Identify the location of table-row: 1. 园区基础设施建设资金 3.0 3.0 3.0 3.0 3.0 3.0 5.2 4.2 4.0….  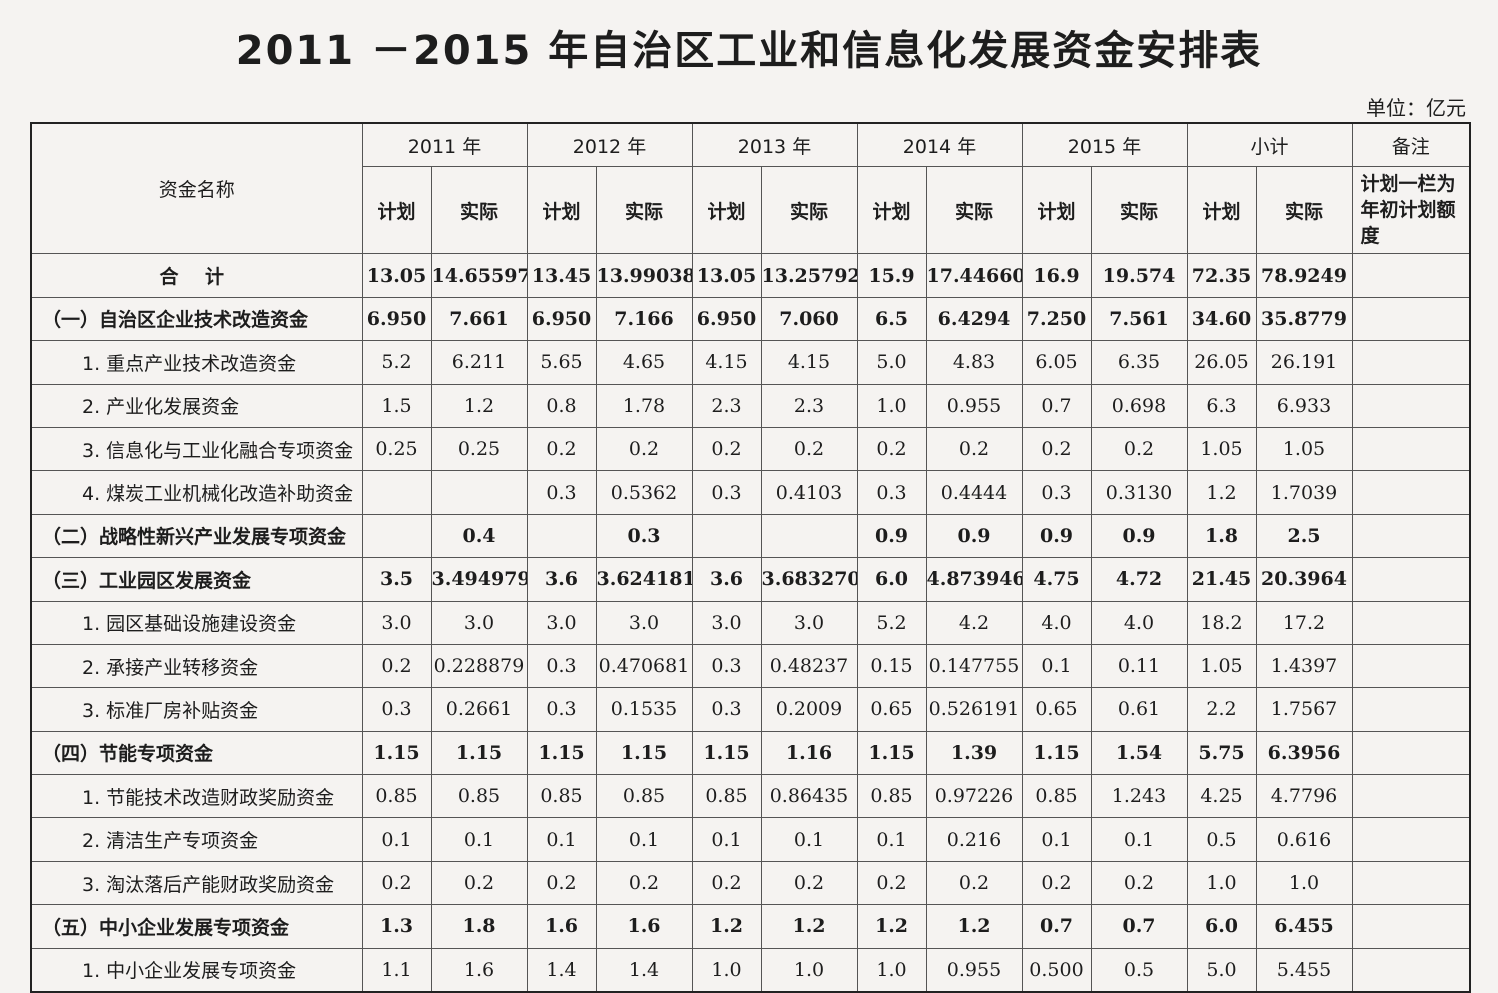
(750, 622).